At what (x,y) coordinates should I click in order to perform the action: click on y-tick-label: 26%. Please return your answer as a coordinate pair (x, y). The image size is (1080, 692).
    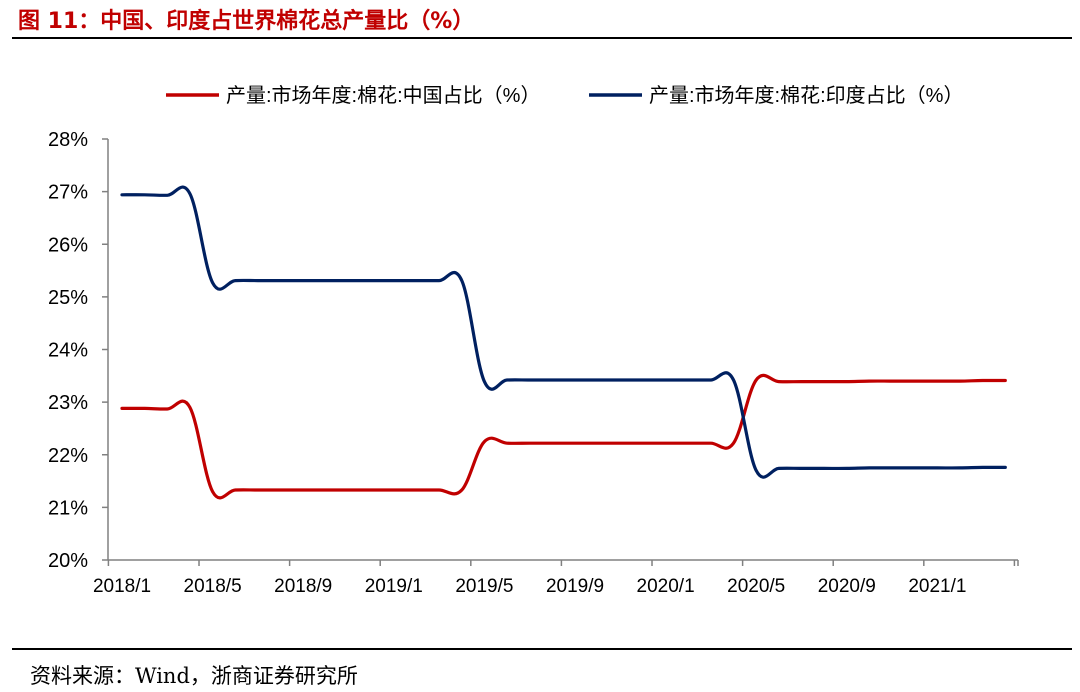
    Looking at the image, I should click on (68, 245).